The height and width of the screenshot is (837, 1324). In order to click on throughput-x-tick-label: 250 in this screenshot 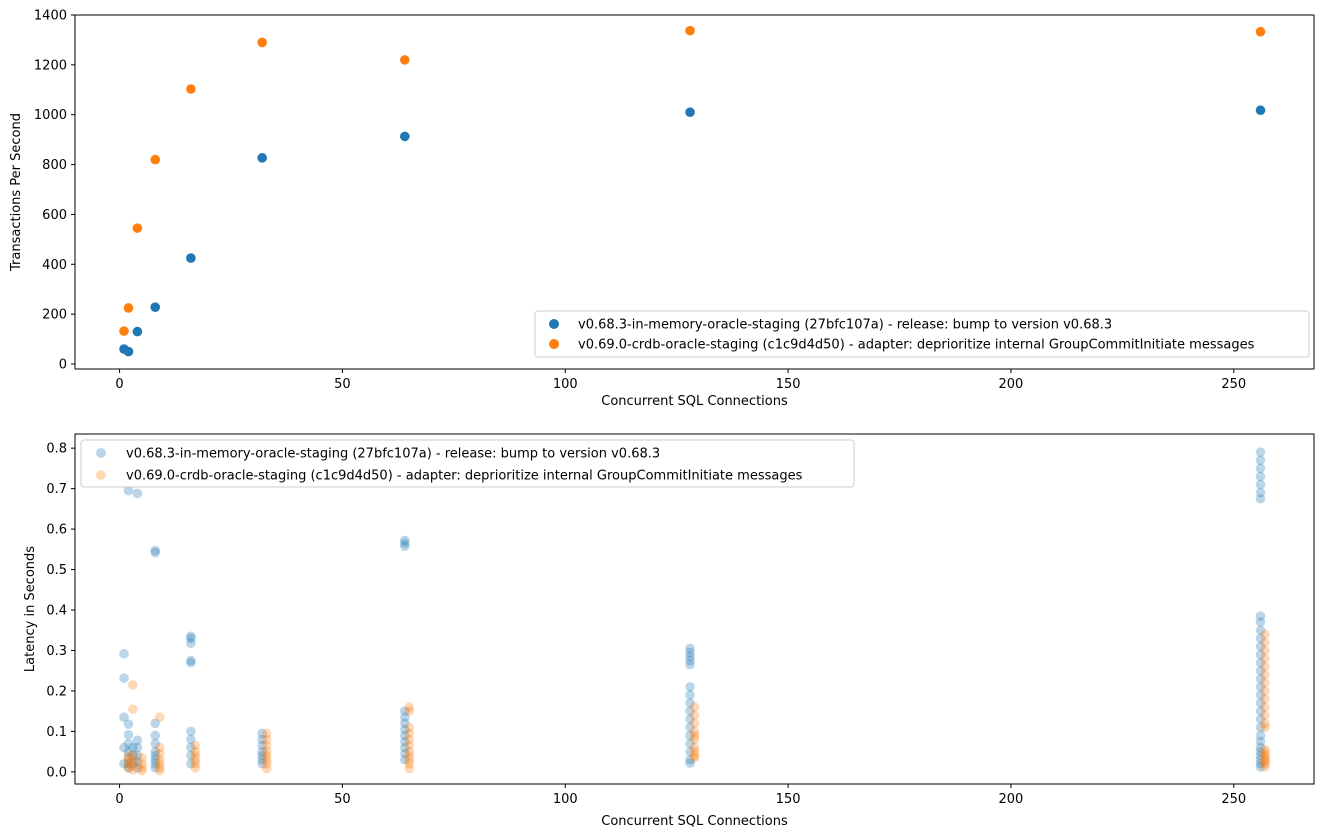, I will do `click(1233, 384)`.